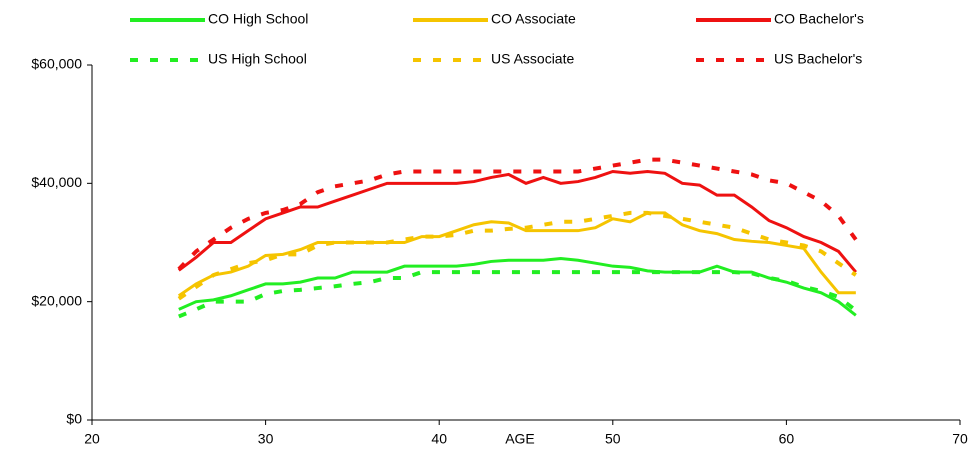 This screenshot has height=452, width=973. I want to click on y-tick-label: $0, so click(74, 419).